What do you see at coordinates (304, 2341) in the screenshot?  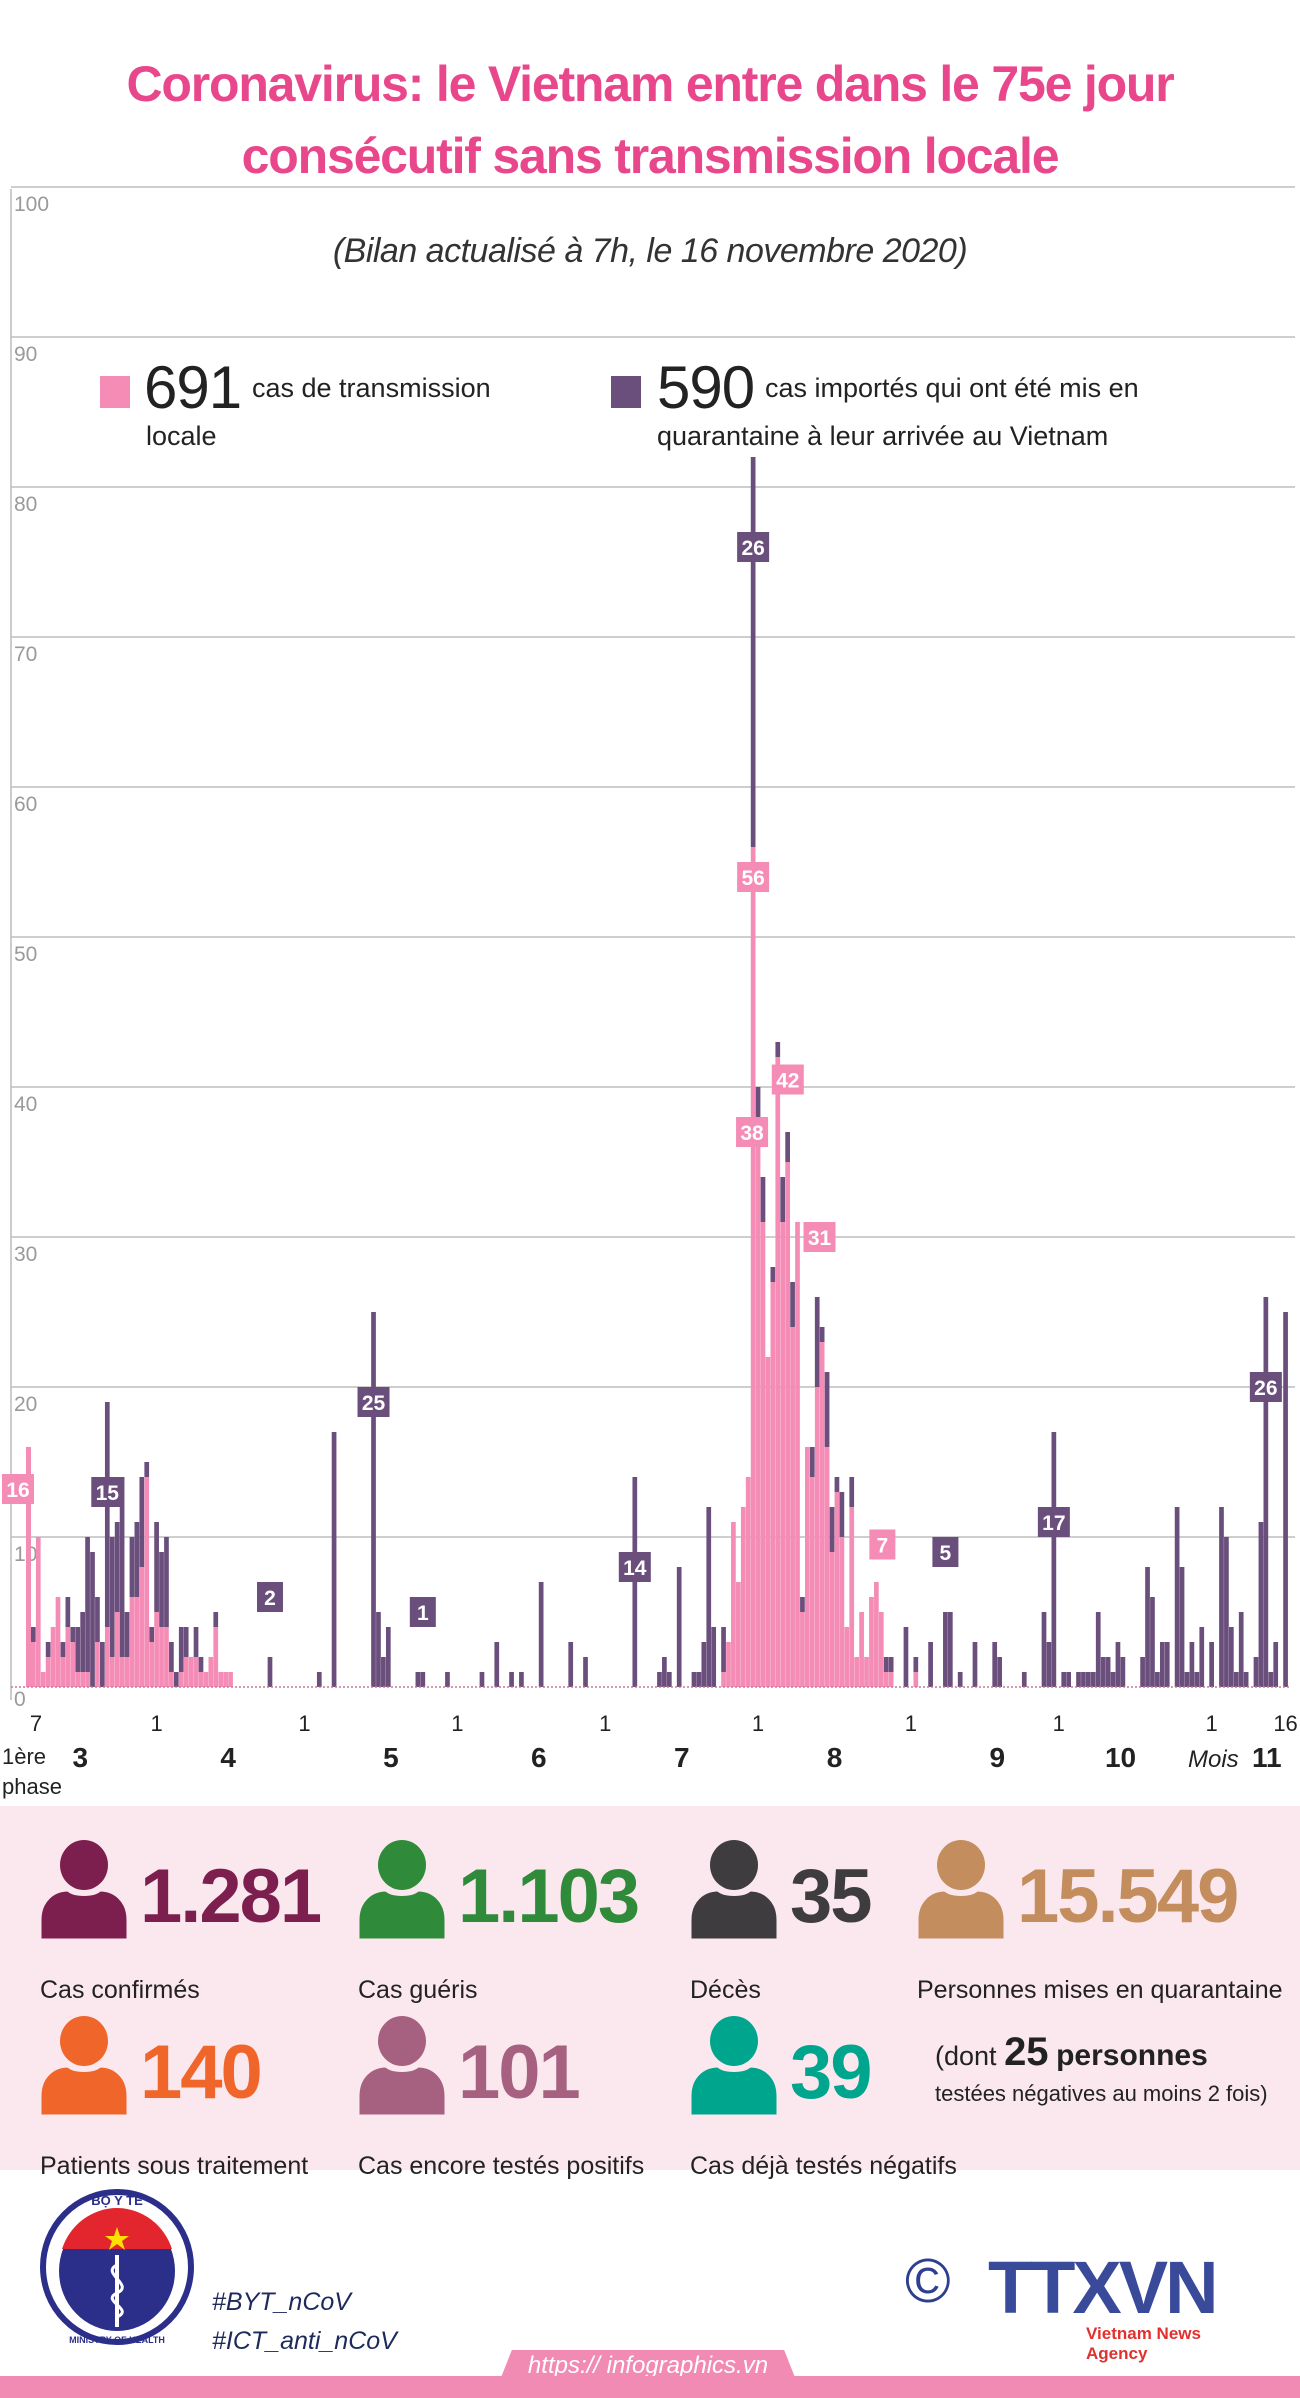 I see `hashtag-ict: #ICT_anti_nCoV` at bounding box center [304, 2341].